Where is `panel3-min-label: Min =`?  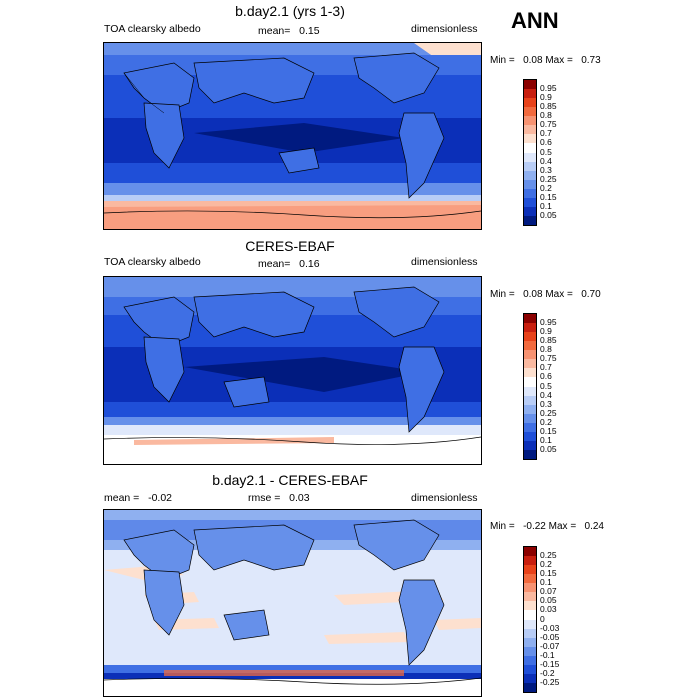 panel3-min-label: Min = is located at coordinates (502, 526).